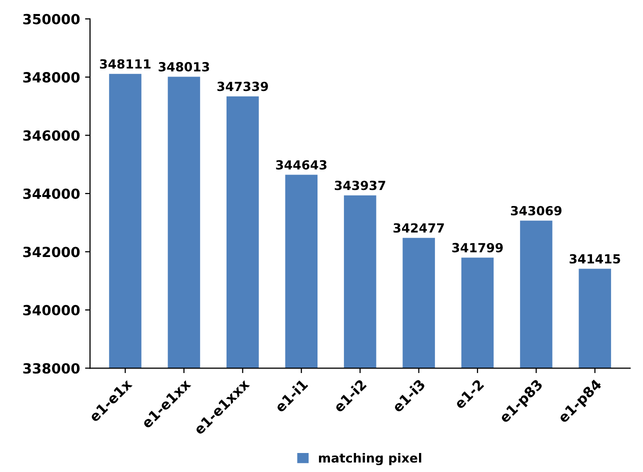  I want to click on data-label: 348013, so click(184, 67).